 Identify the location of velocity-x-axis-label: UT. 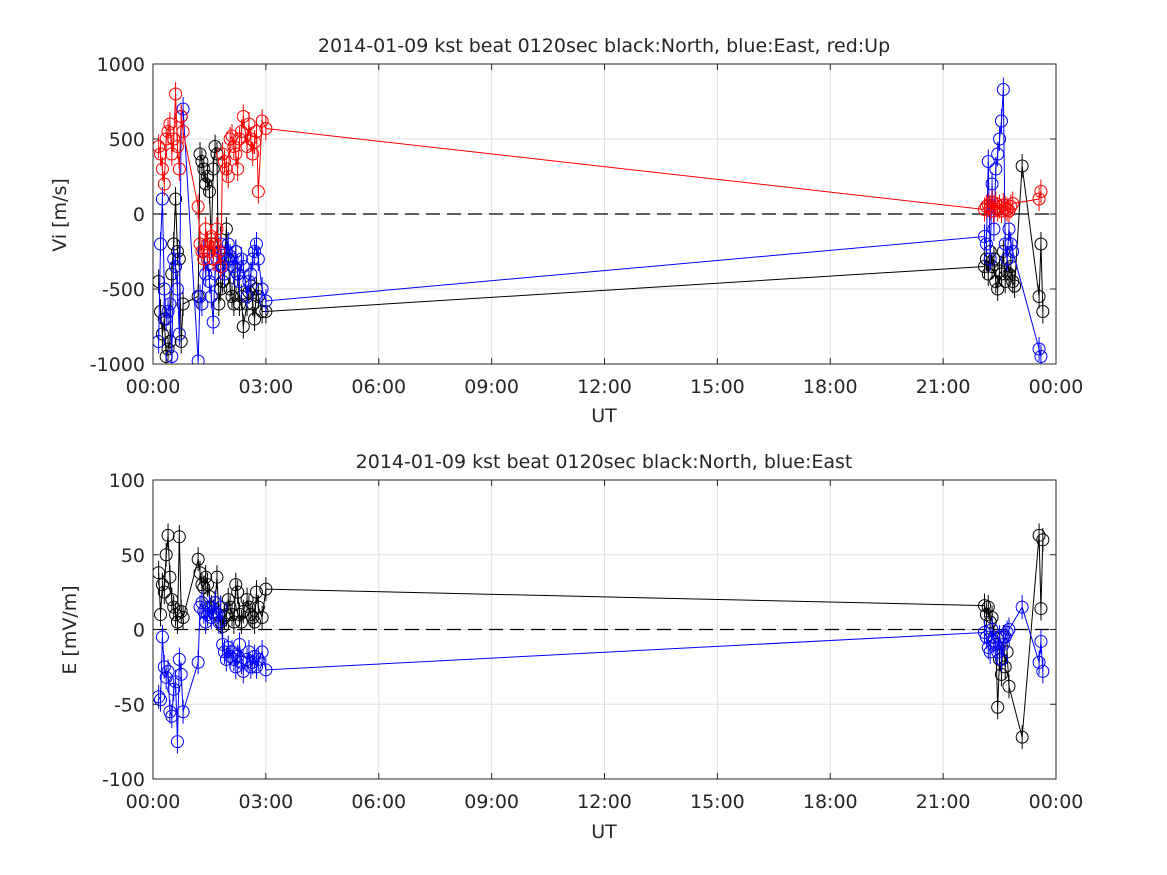
(604, 416).